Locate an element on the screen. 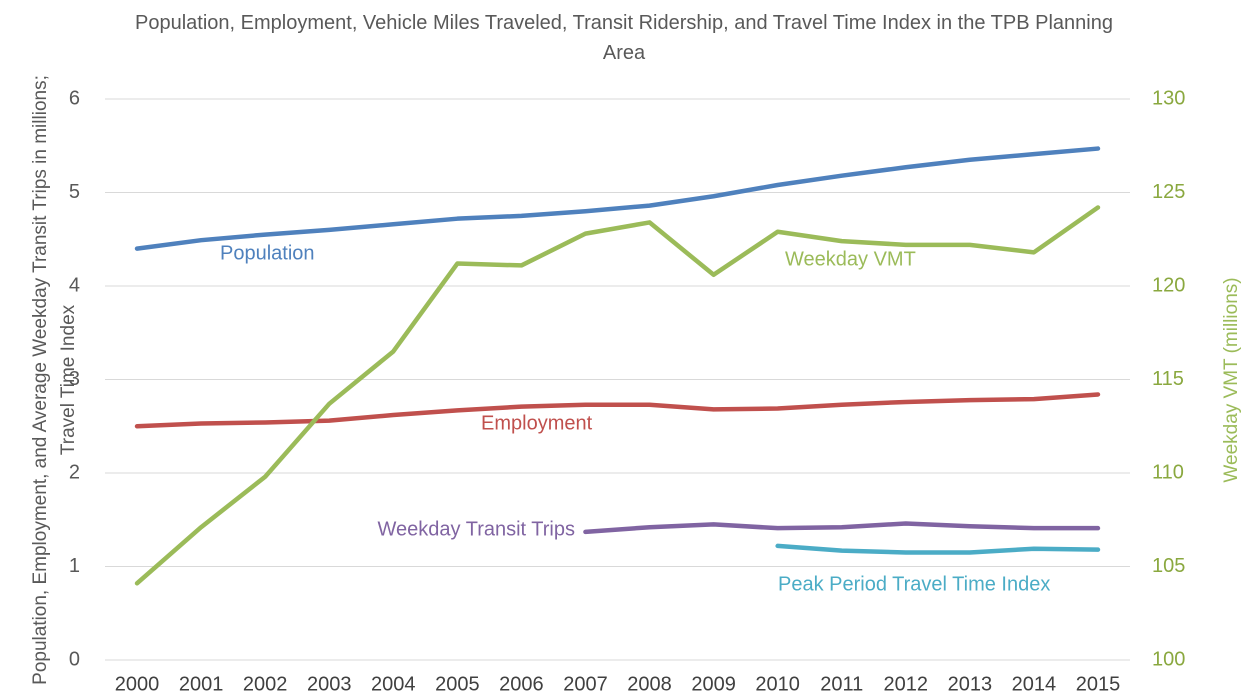 This screenshot has height=698, width=1249. x-tick-label: 2004 is located at coordinates (393, 684).